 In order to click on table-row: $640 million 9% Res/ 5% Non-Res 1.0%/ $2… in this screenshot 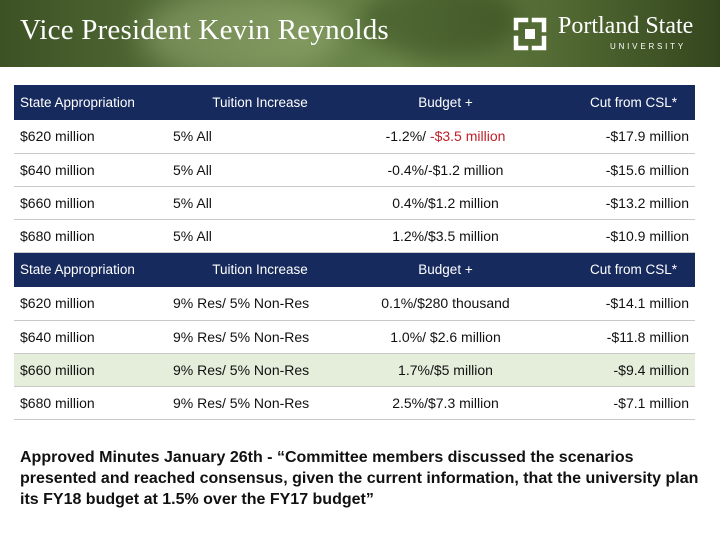, I will do `click(354, 337)`.